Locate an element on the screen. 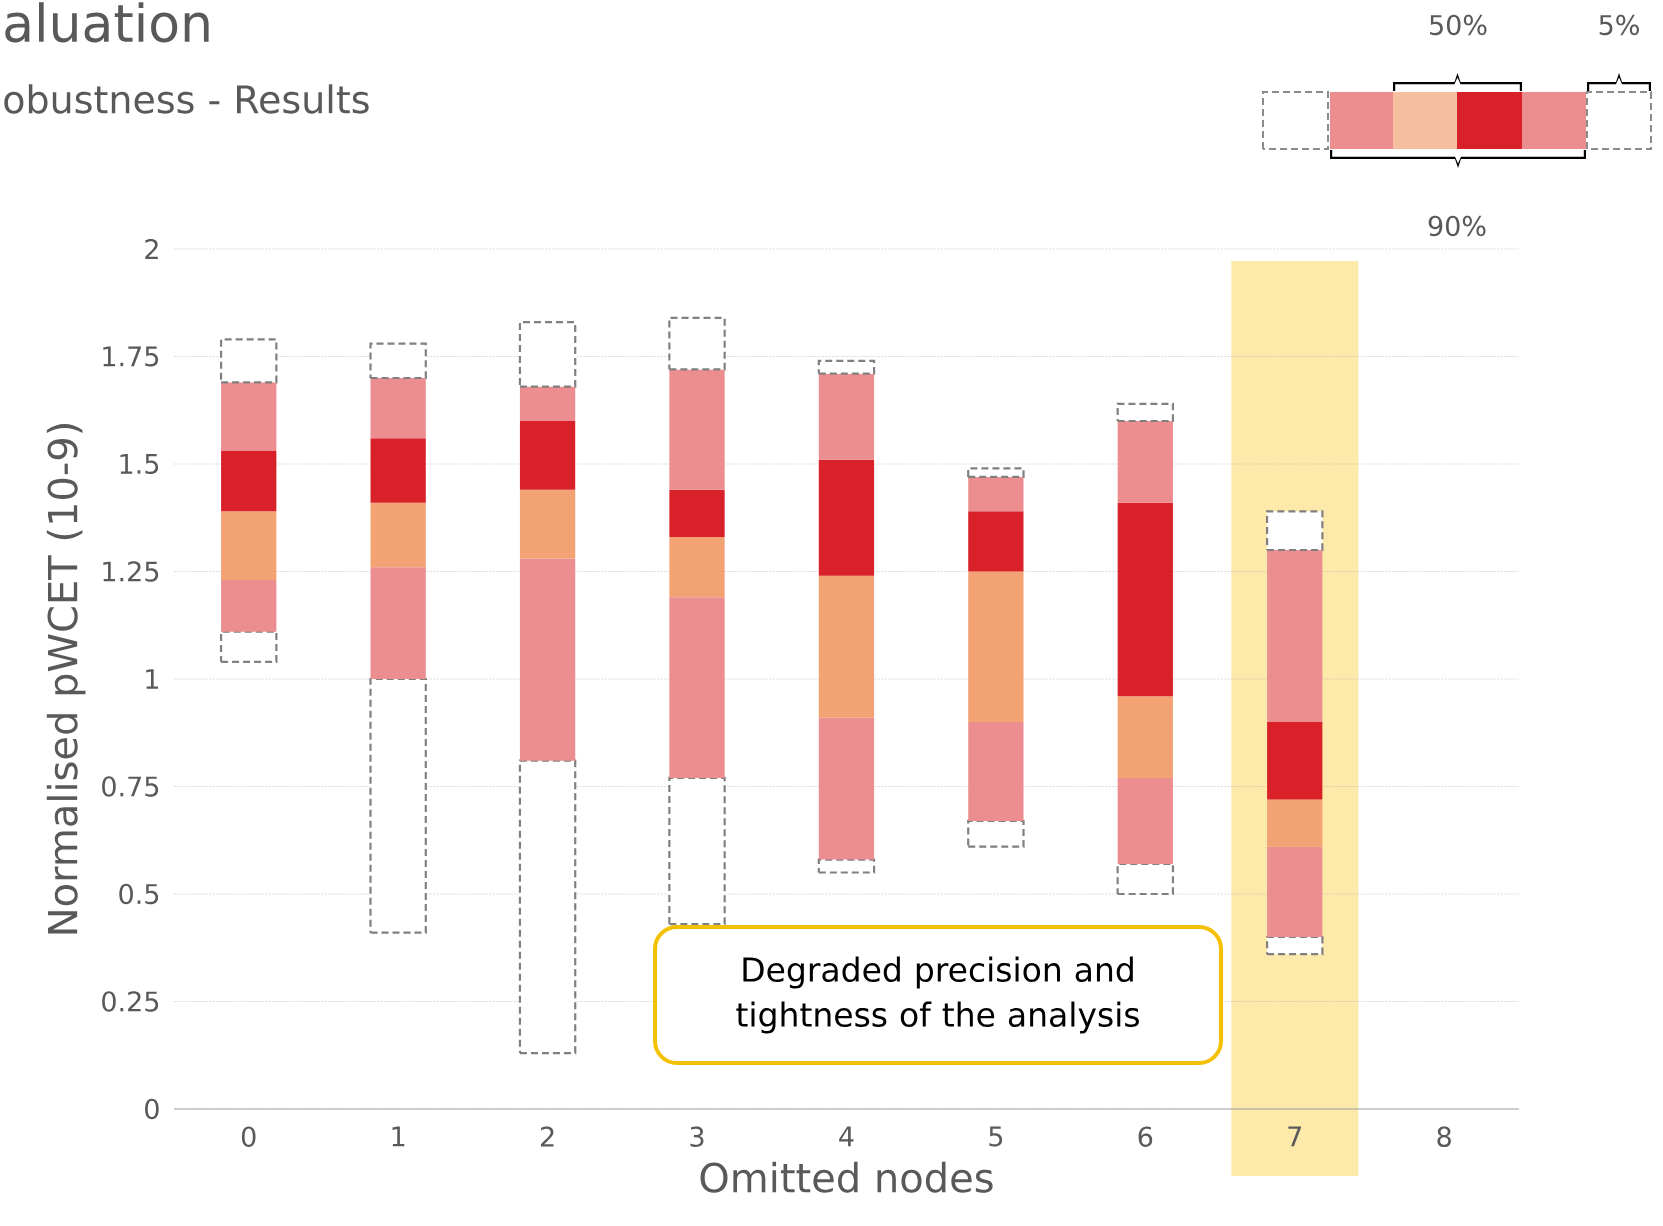  x-tick-label: 7 is located at coordinates (1295, 1136).